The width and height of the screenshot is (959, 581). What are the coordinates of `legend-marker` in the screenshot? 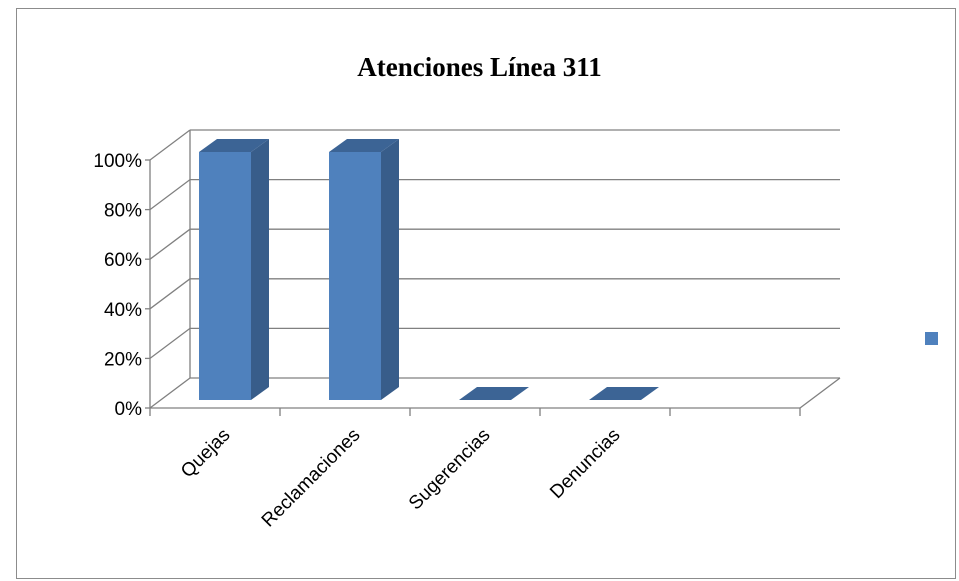 It's located at (931, 338).